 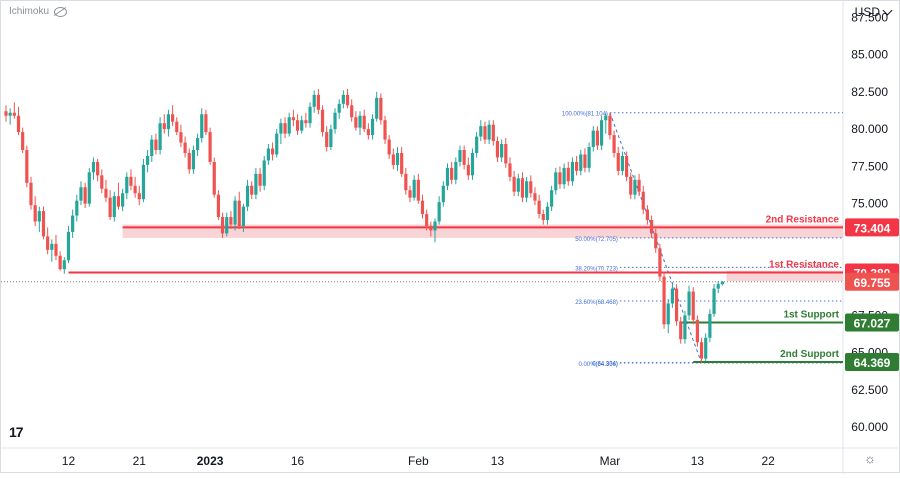 What do you see at coordinates (16, 432) in the screenshot?
I see `tradingview-logo: 17` at bounding box center [16, 432].